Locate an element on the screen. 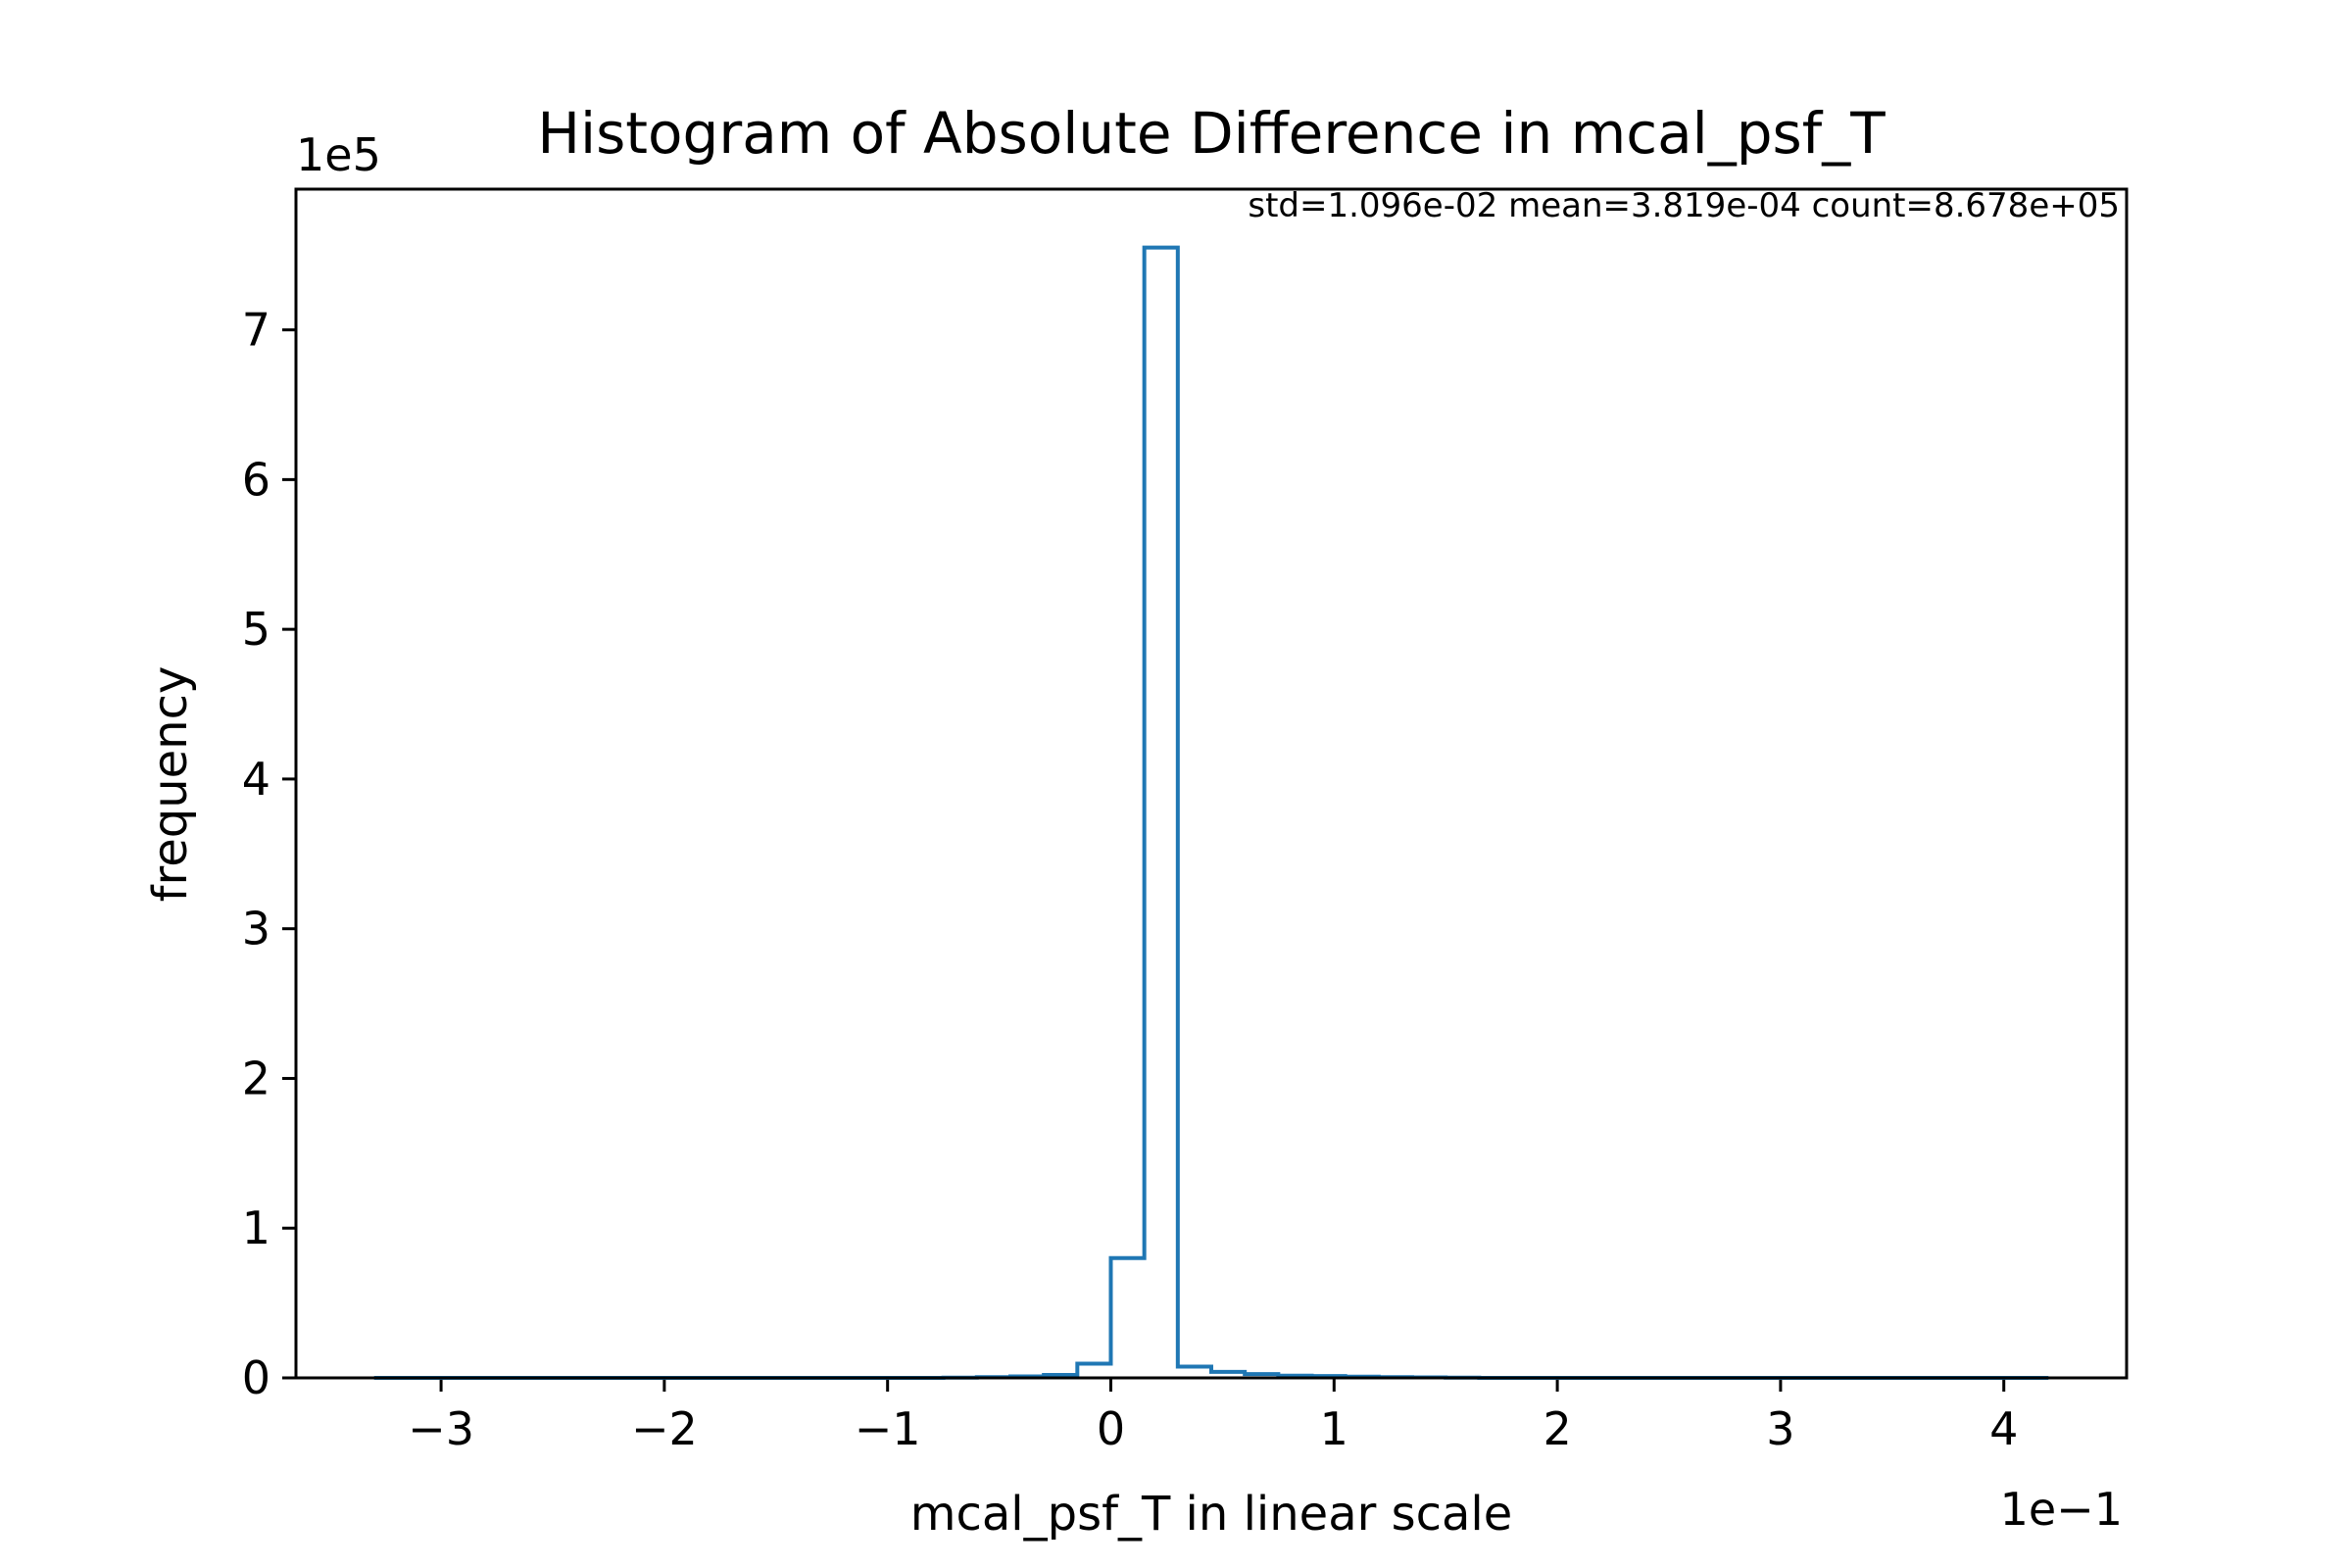  y-axis-ticks: 0 1 2 3 4 5 6 7 is located at coordinates (269, 854).